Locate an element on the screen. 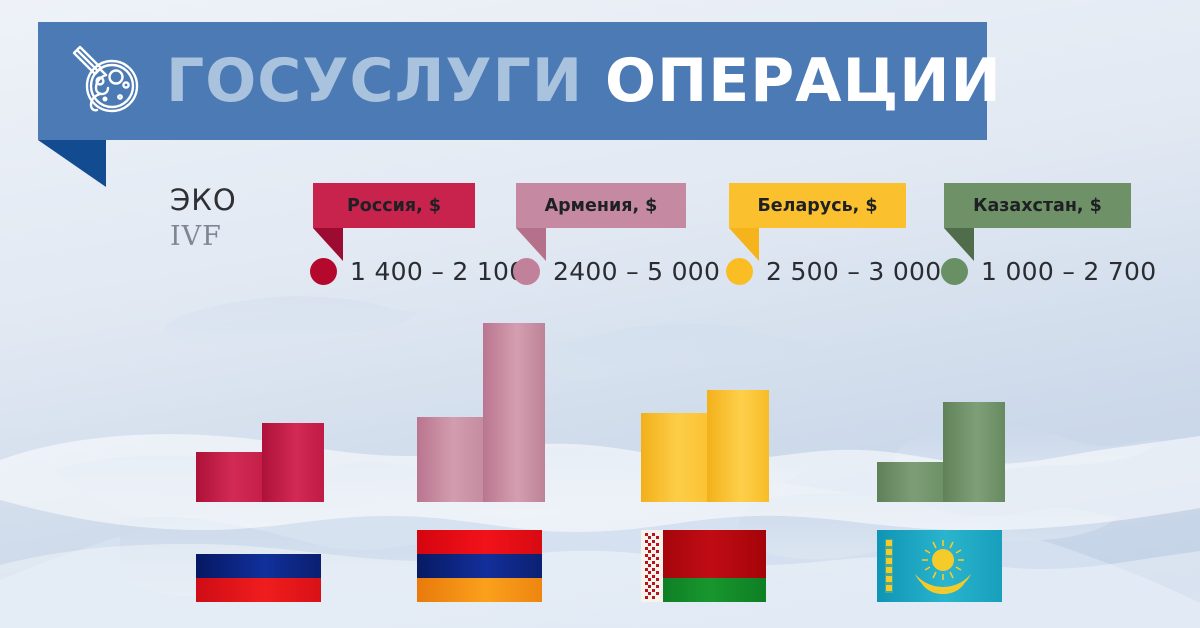 This screenshot has height=628, width=1200. country-badge-armenia: Армения, $ is located at coordinates (601, 222).